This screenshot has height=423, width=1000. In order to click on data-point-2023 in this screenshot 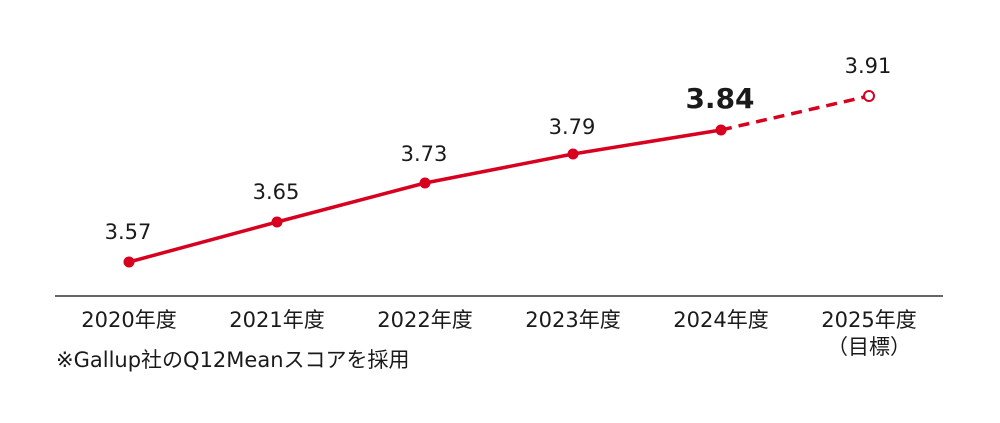, I will do `click(573, 154)`.